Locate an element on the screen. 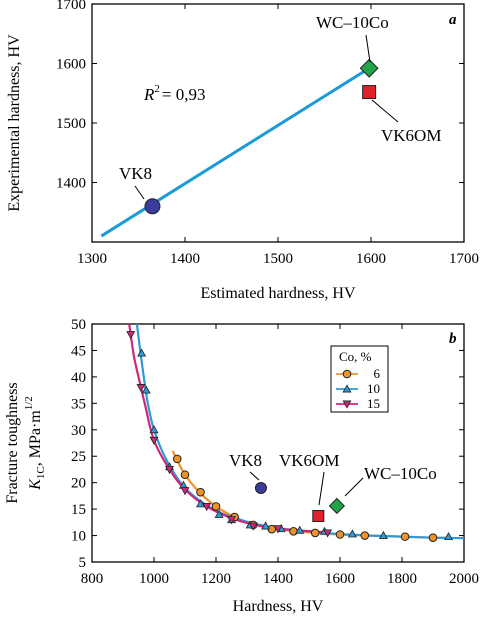 The height and width of the screenshot is (617, 485). y-tick-label: 30 is located at coordinates (78, 431).